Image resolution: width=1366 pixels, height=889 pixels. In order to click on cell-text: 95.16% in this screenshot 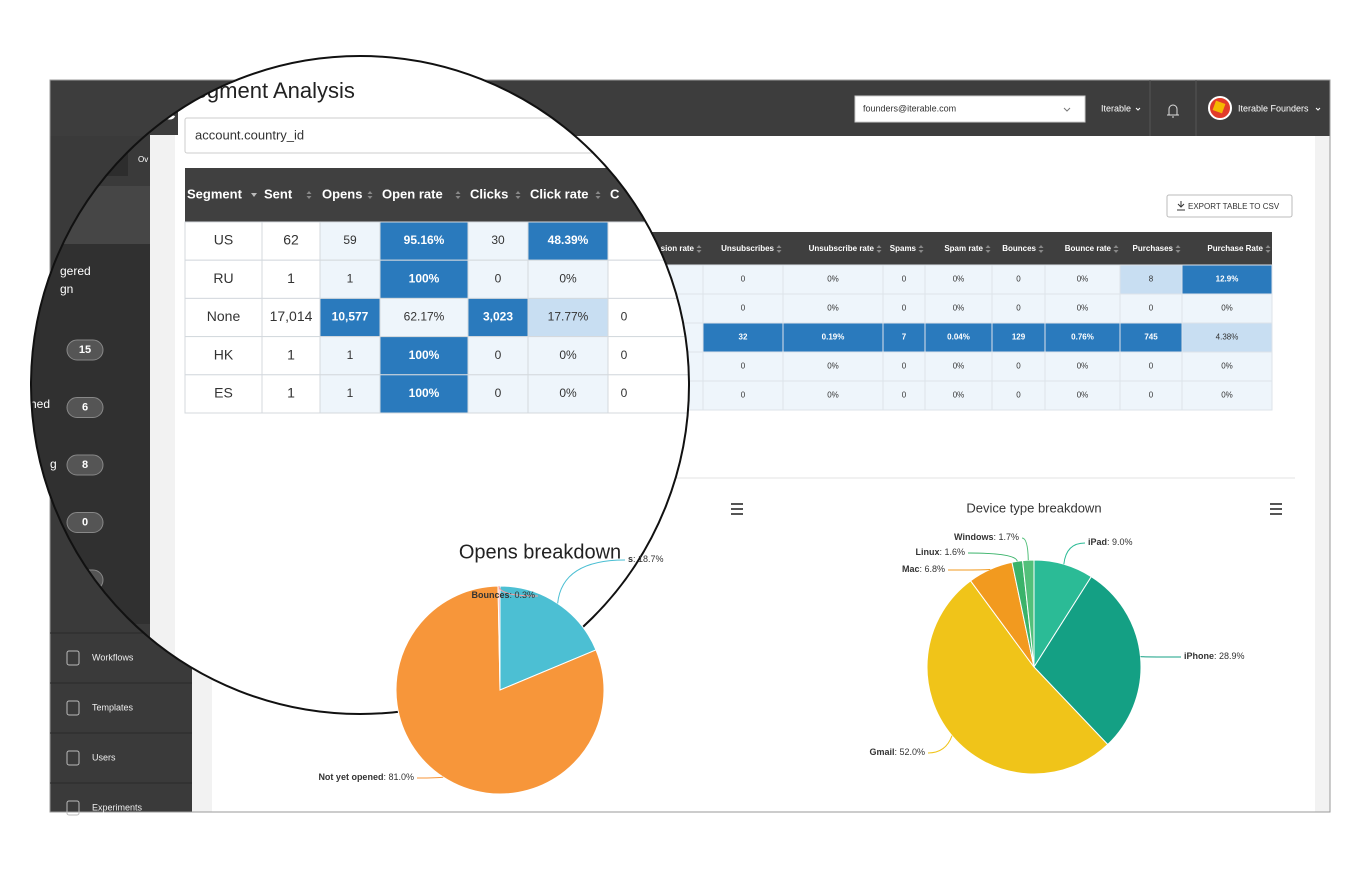, I will do `click(424, 240)`.